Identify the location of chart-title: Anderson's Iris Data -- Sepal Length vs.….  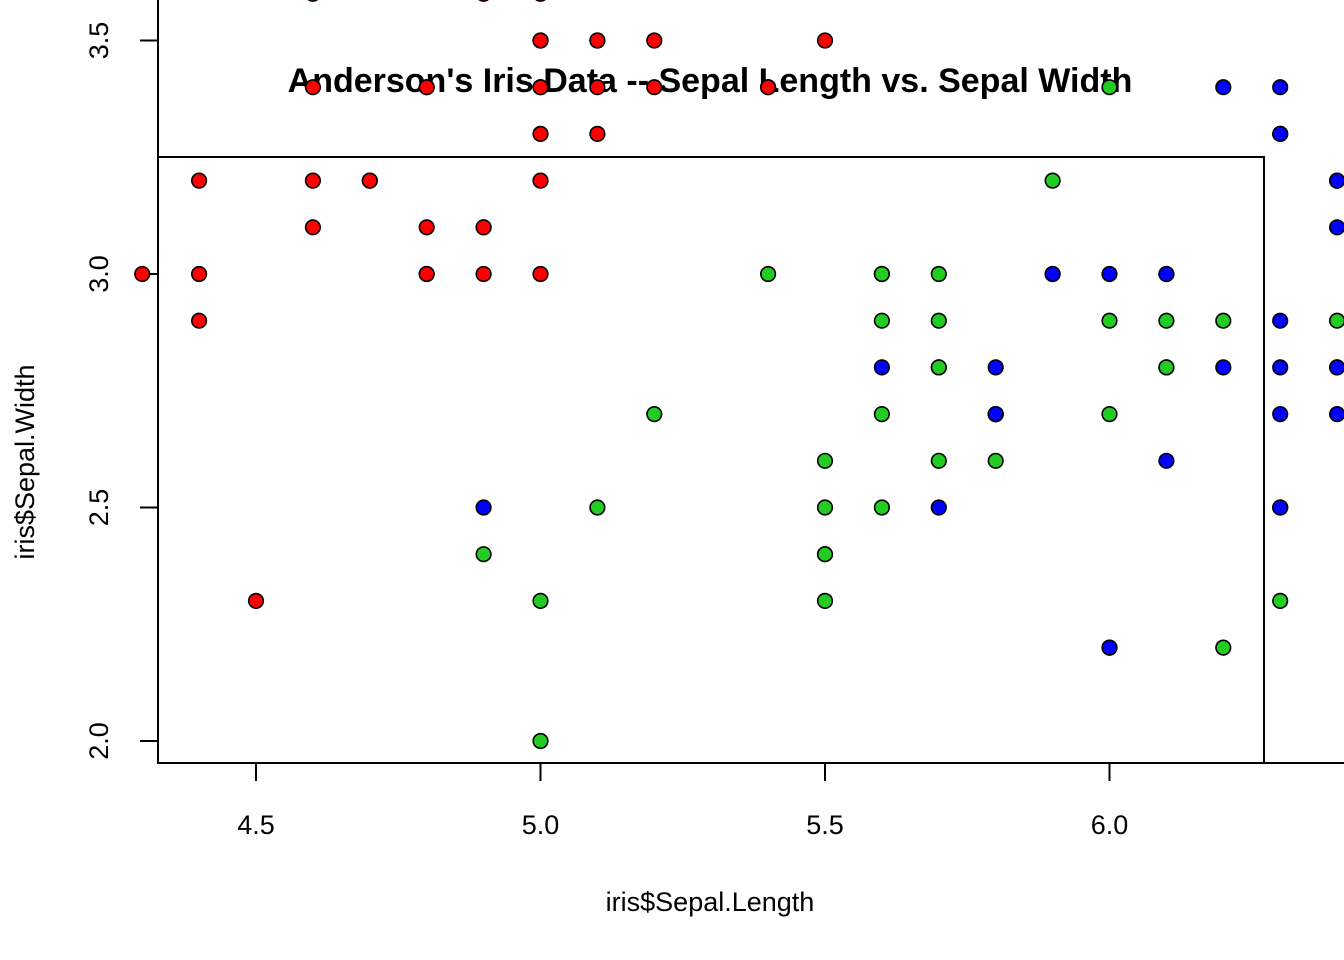
(710, 81).